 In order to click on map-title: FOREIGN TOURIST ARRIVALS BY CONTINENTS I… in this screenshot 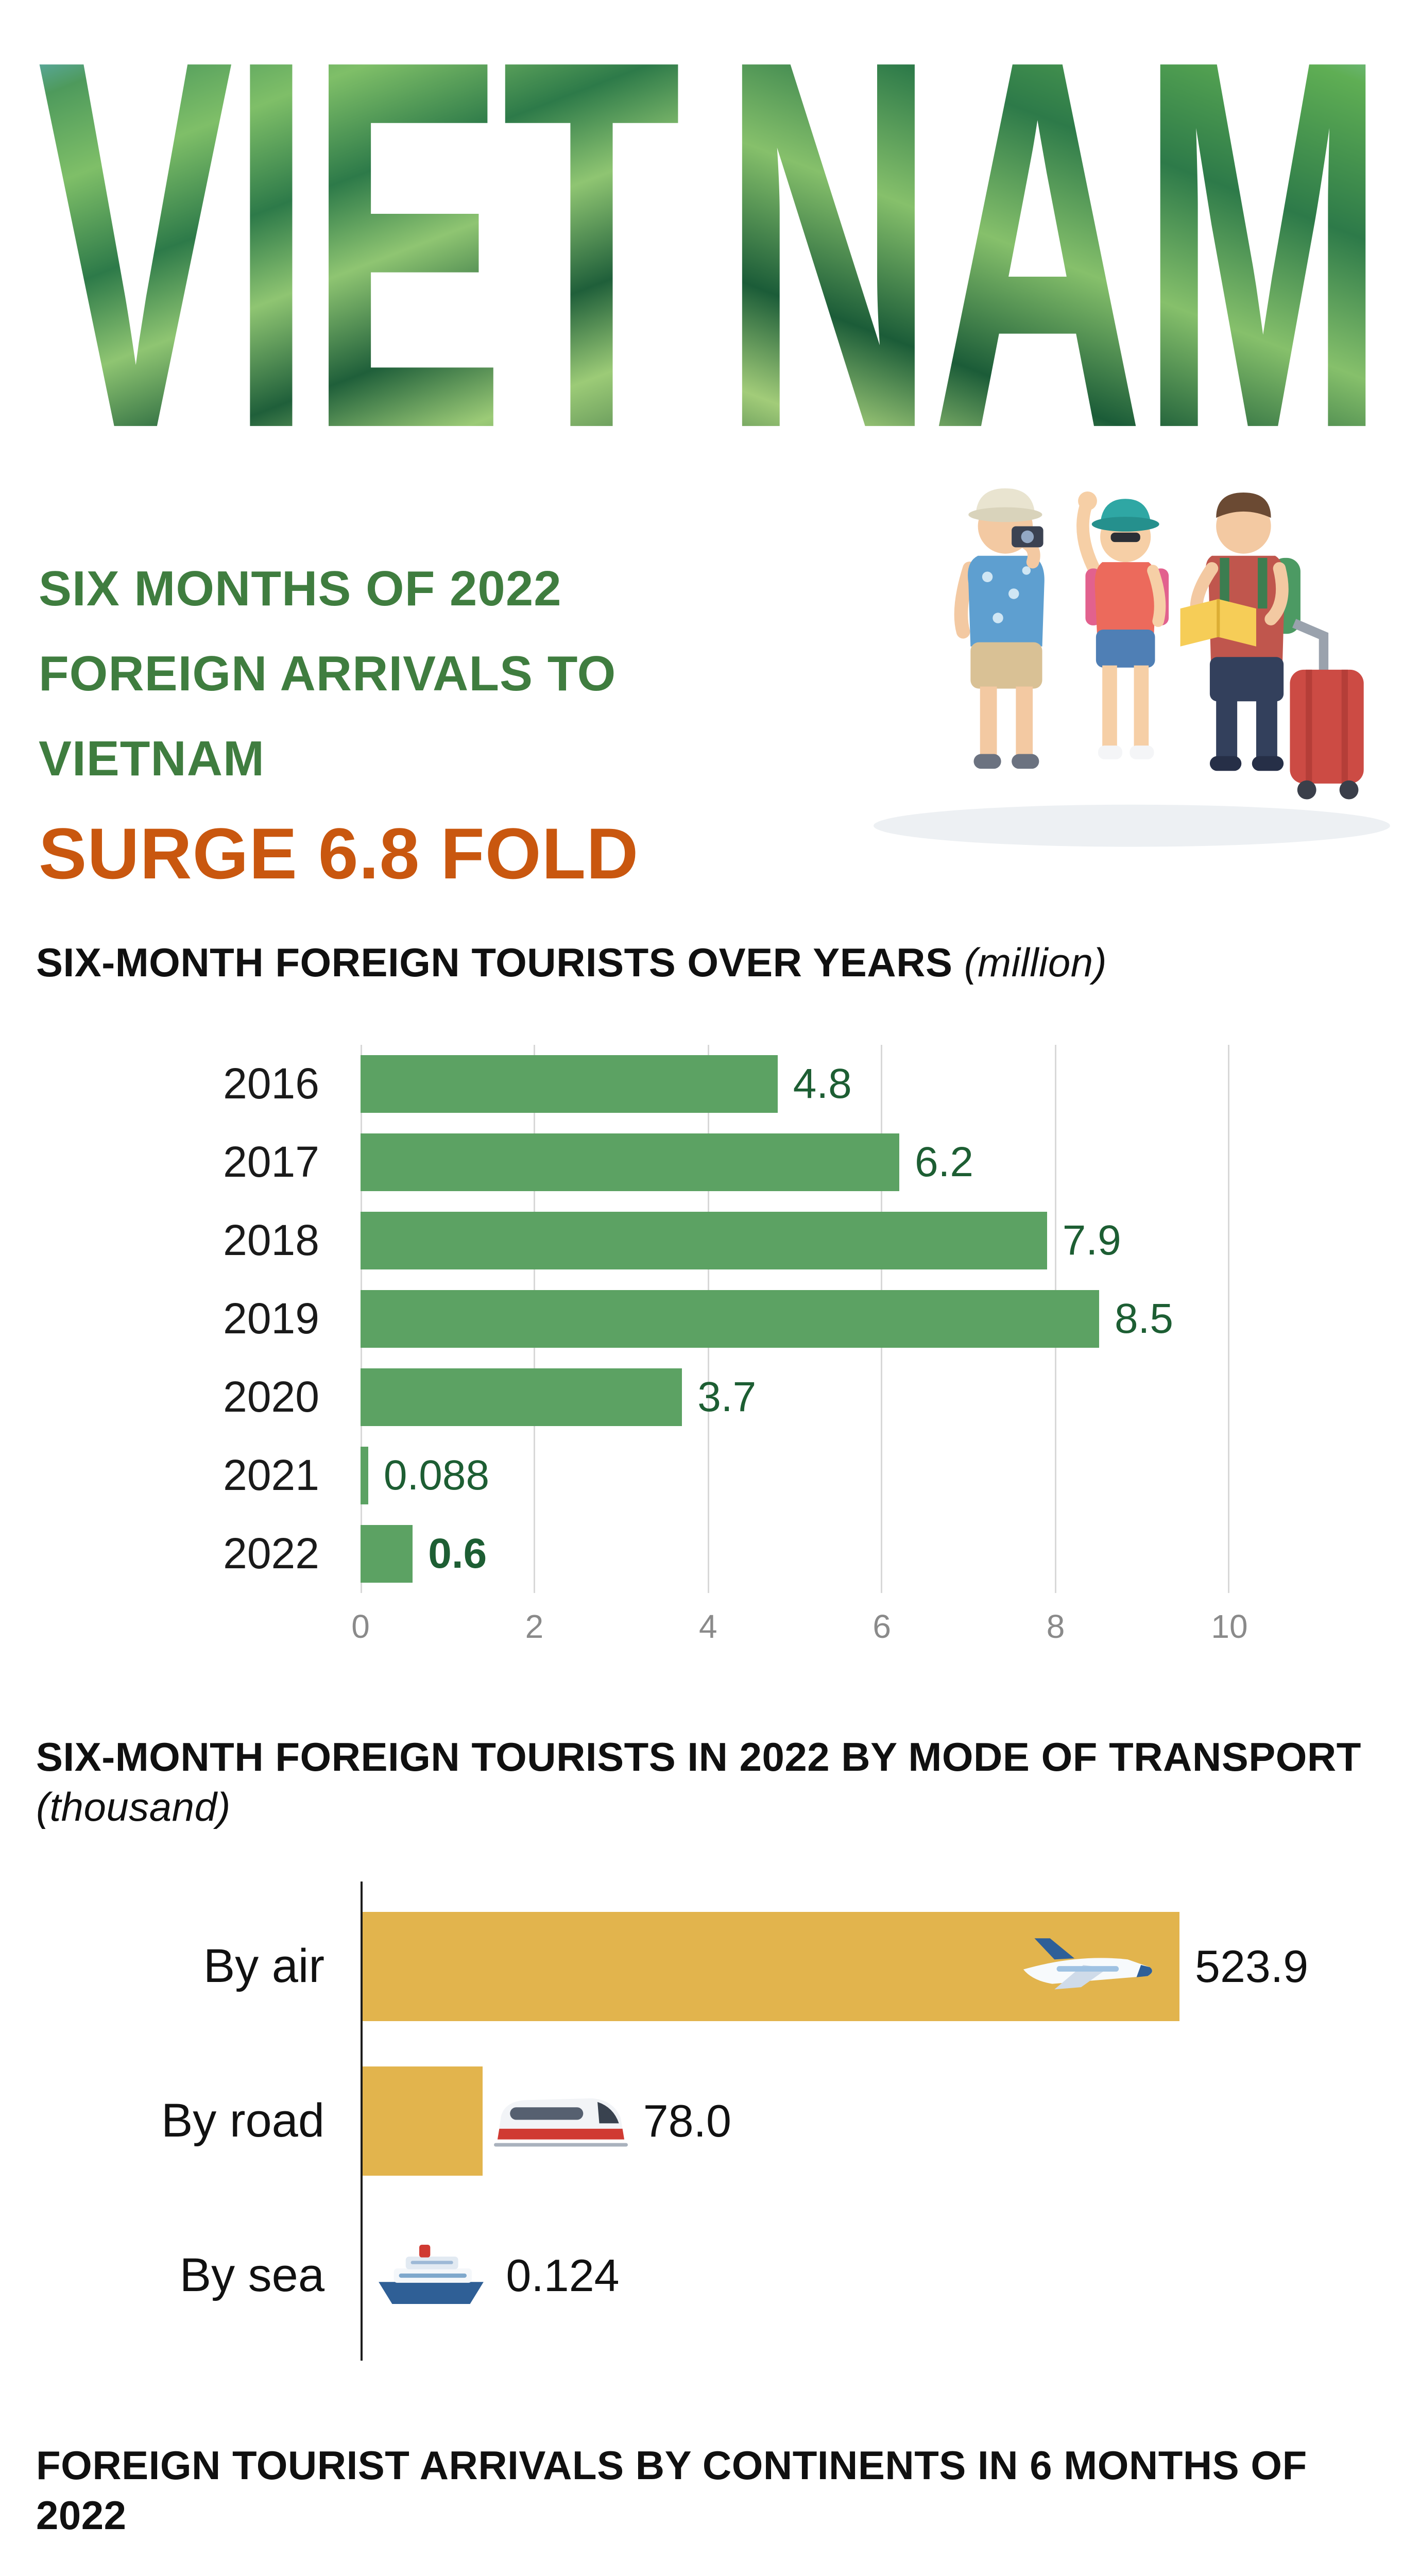, I will do `click(671, 2490)`.